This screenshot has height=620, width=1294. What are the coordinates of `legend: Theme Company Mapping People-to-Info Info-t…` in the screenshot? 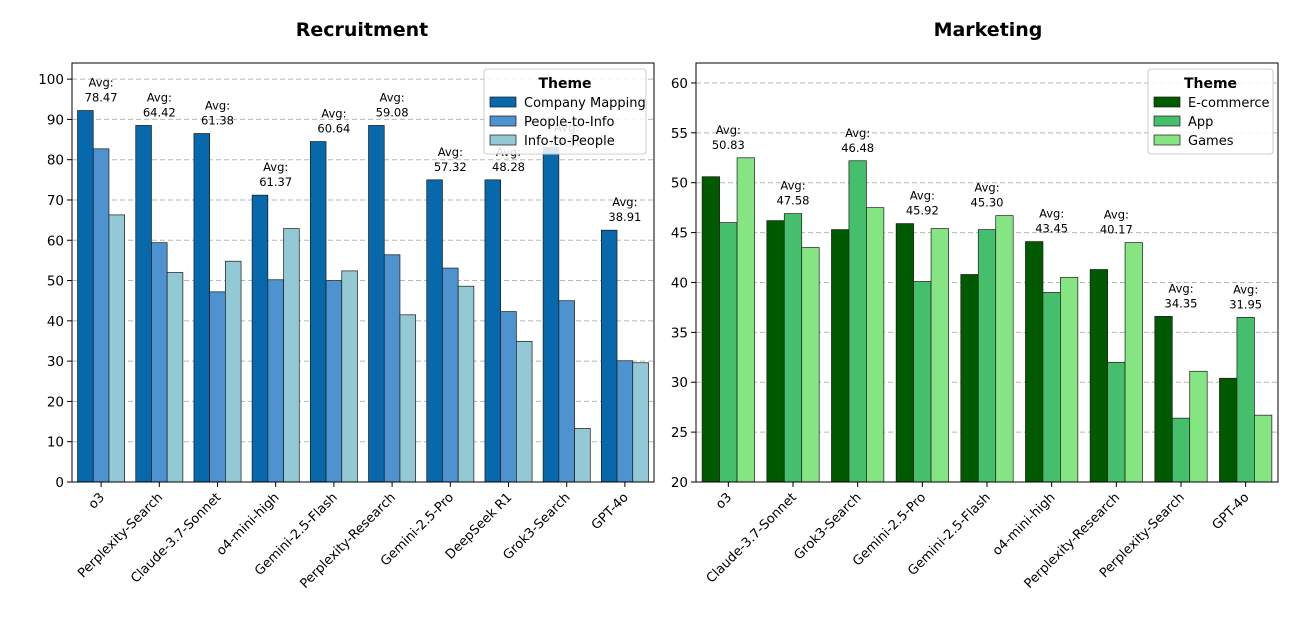 It's located at (565, 111).